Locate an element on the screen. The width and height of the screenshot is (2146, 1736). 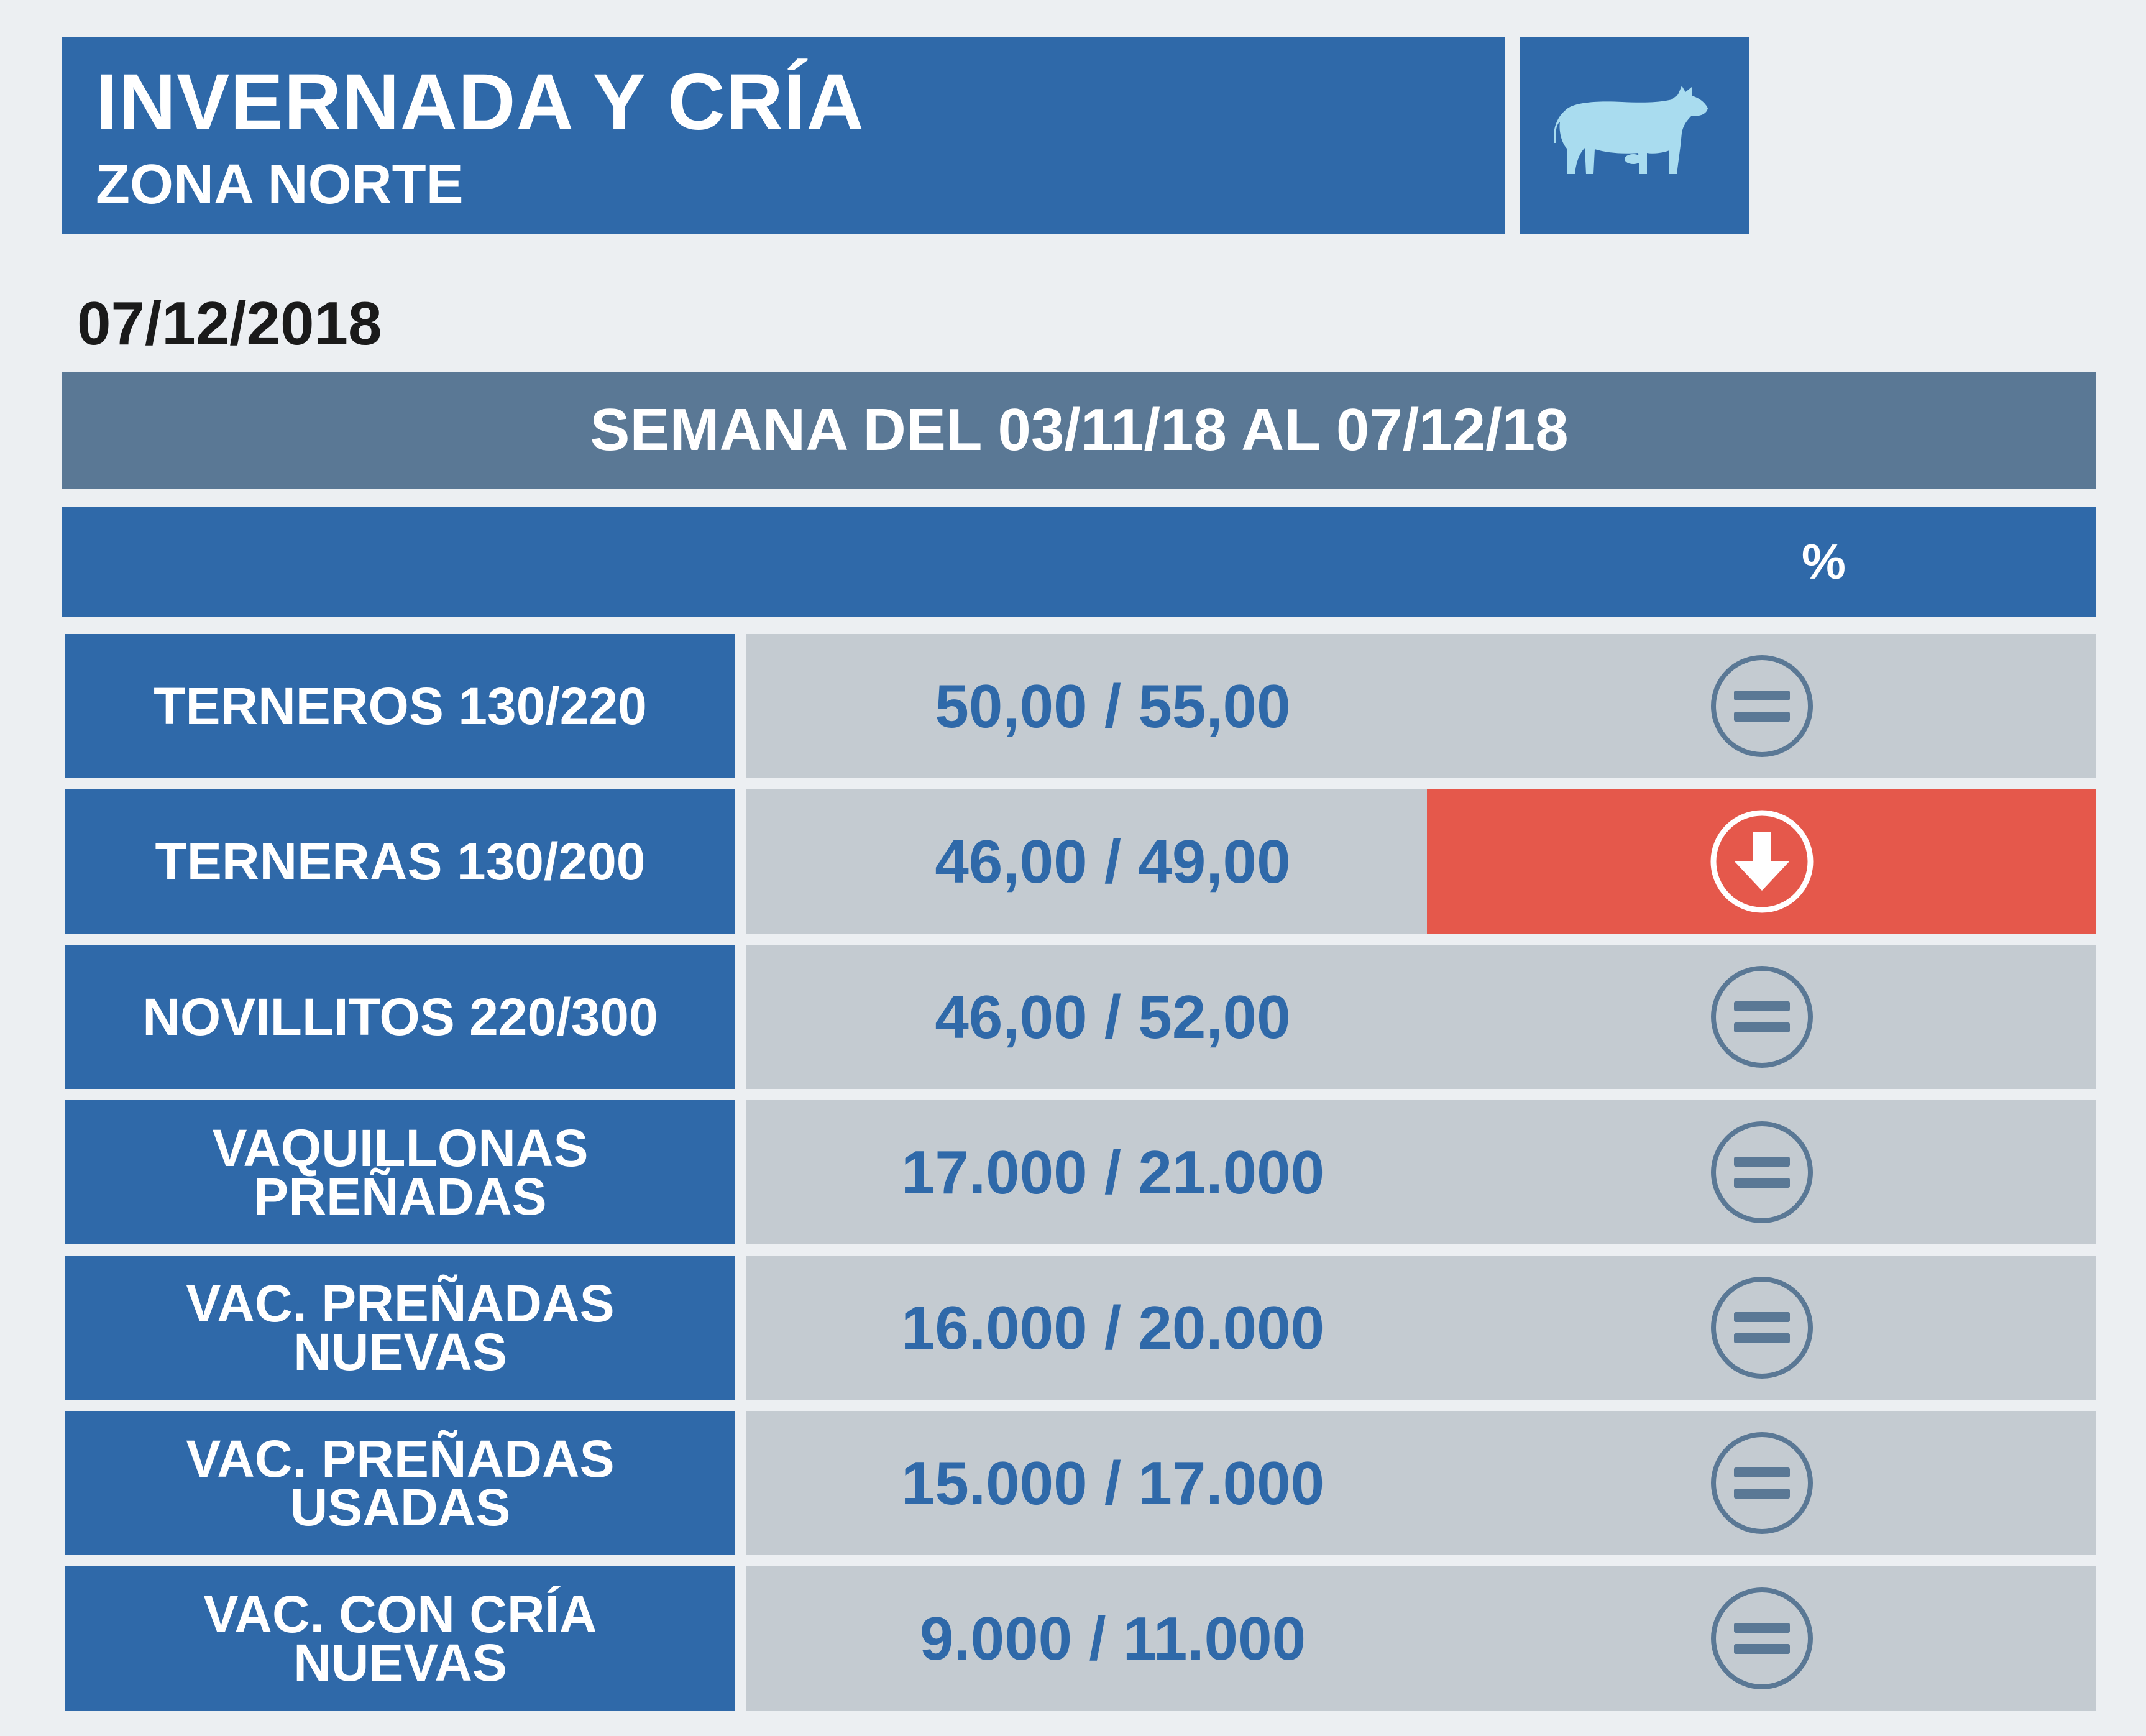
row-label-line-1: NOVILLITOS 220/300 is located at coordinates (400, 1016).